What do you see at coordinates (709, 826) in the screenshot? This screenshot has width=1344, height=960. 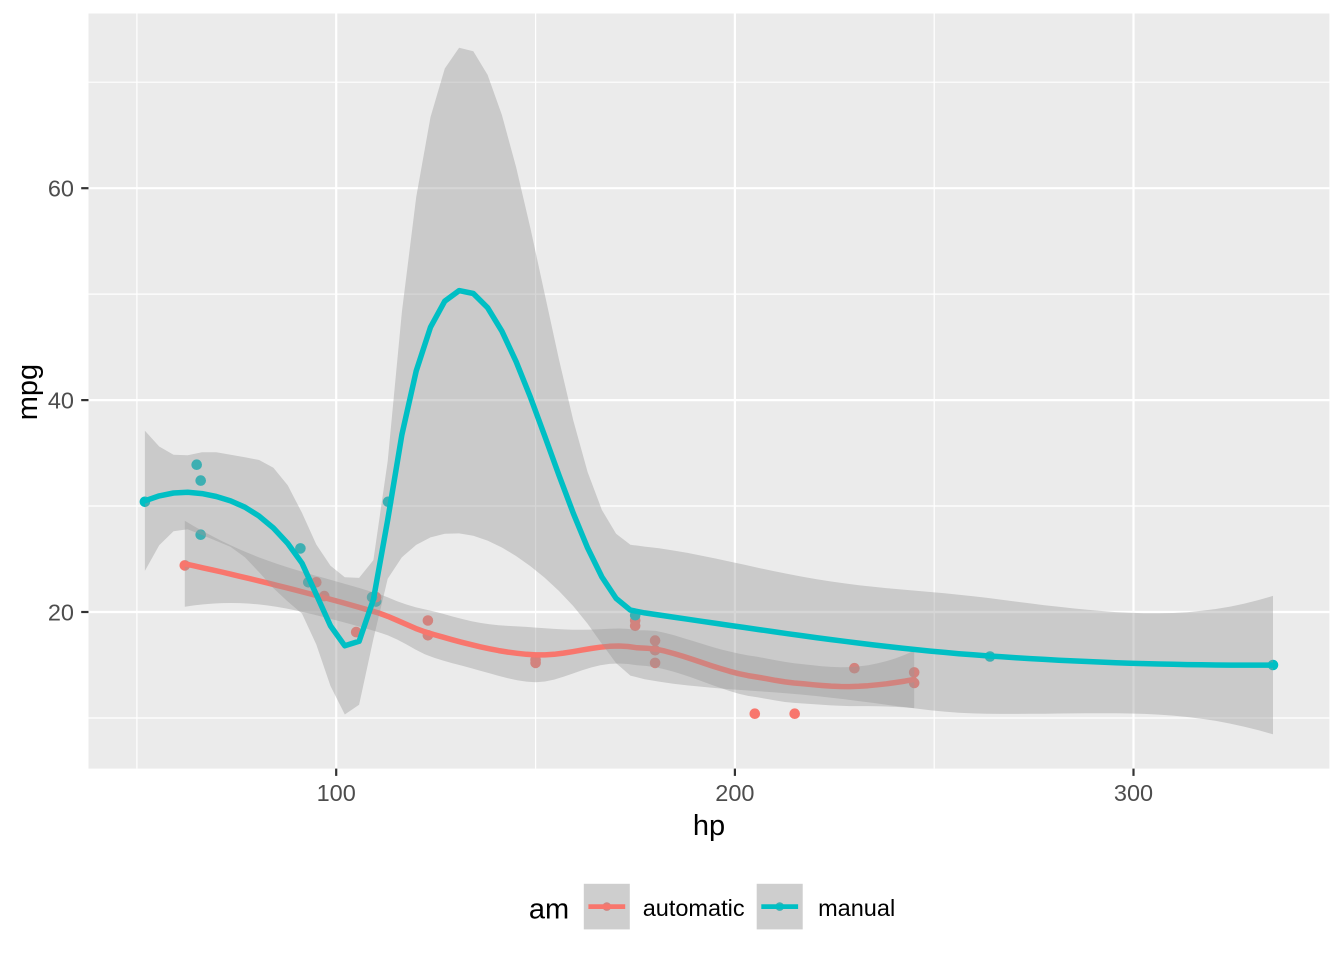 I see `svg-text: hp` at bounding box center [709, 826].